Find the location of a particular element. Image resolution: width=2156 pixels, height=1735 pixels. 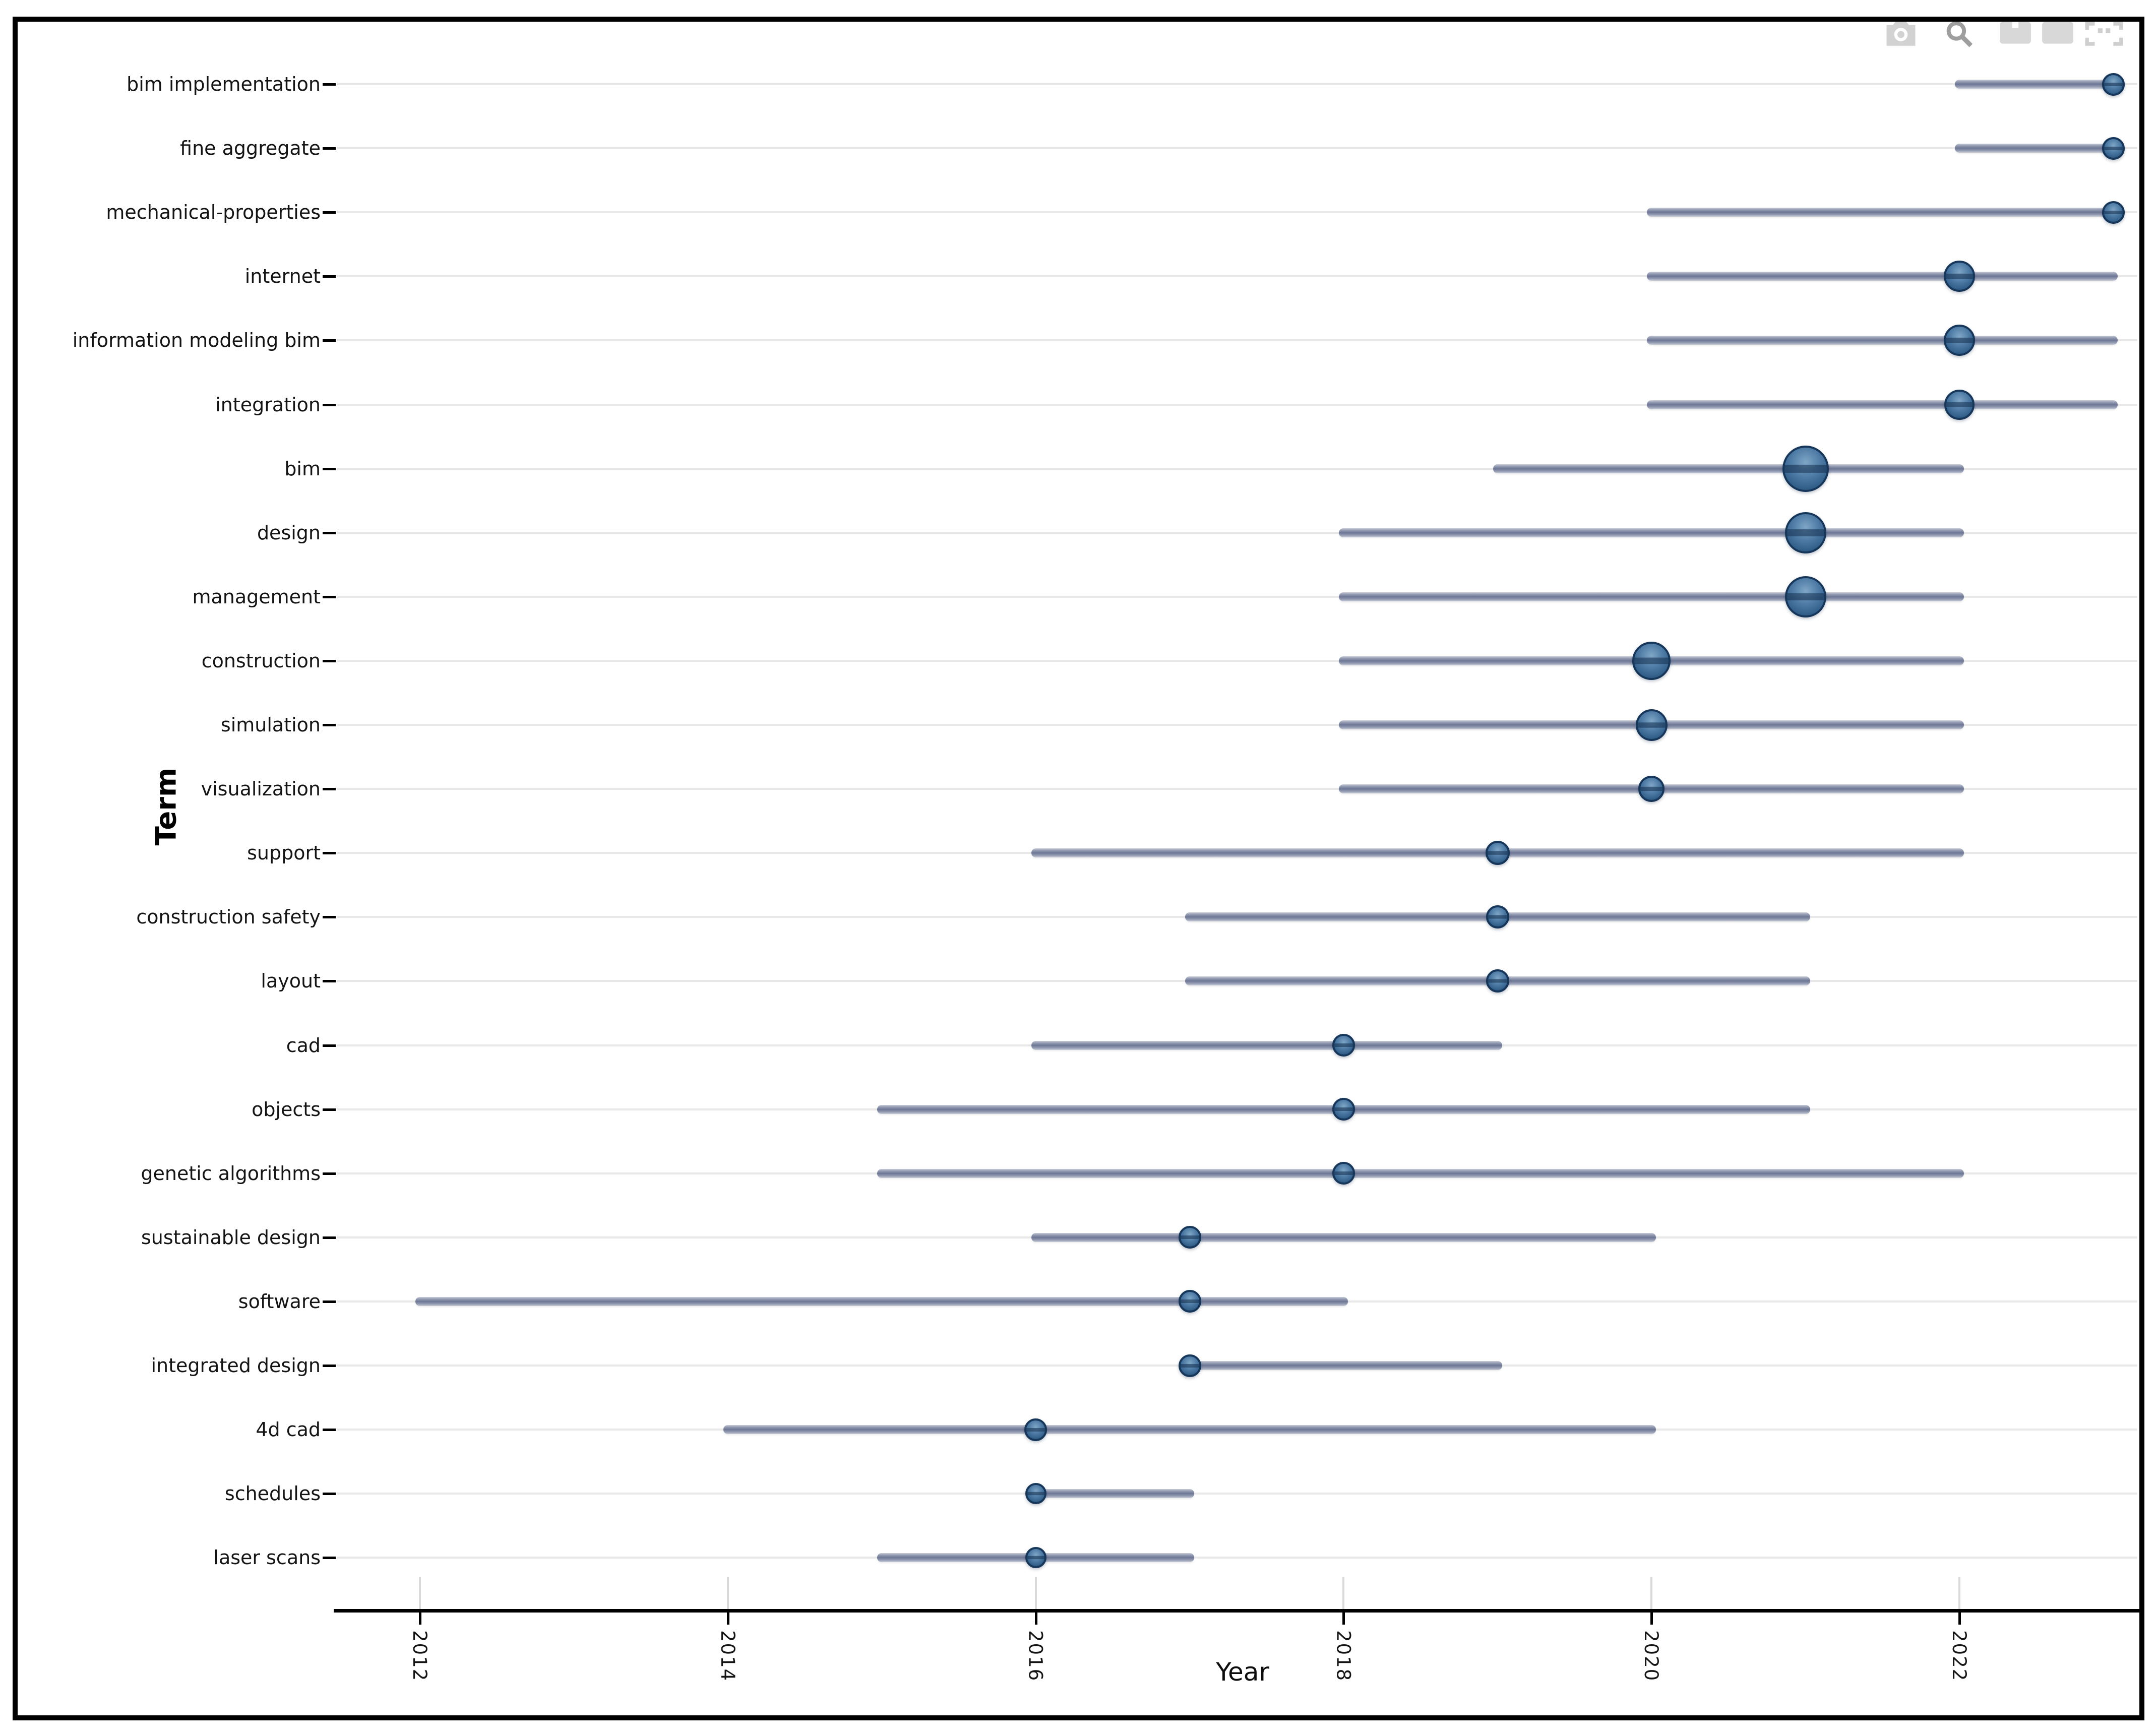

autoscale-icon is located at coordinates (2104, 33).